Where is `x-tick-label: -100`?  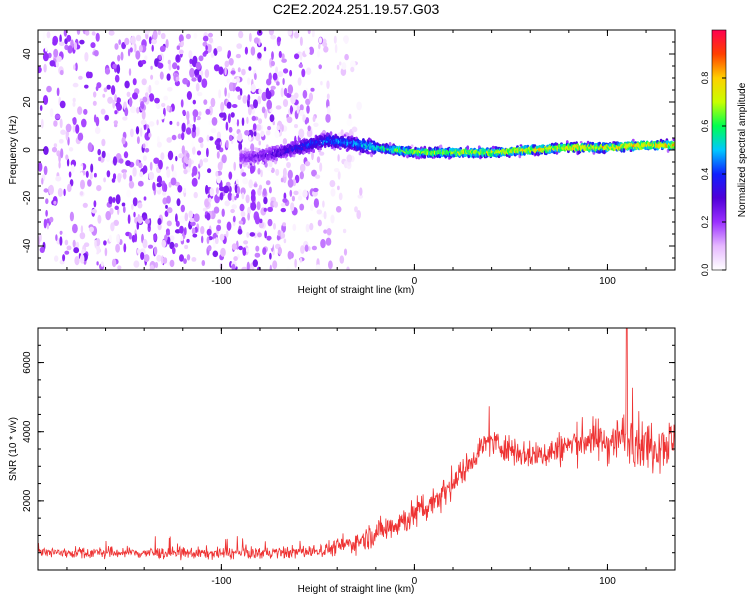
x-tick-label: -100 is located at coordinates (221, 581).